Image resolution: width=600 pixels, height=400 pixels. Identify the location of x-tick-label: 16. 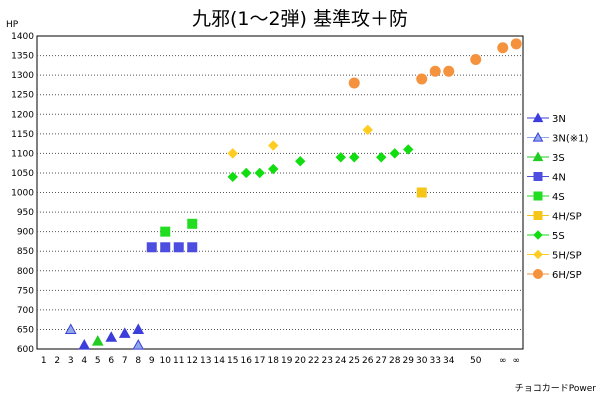
(247, 361).